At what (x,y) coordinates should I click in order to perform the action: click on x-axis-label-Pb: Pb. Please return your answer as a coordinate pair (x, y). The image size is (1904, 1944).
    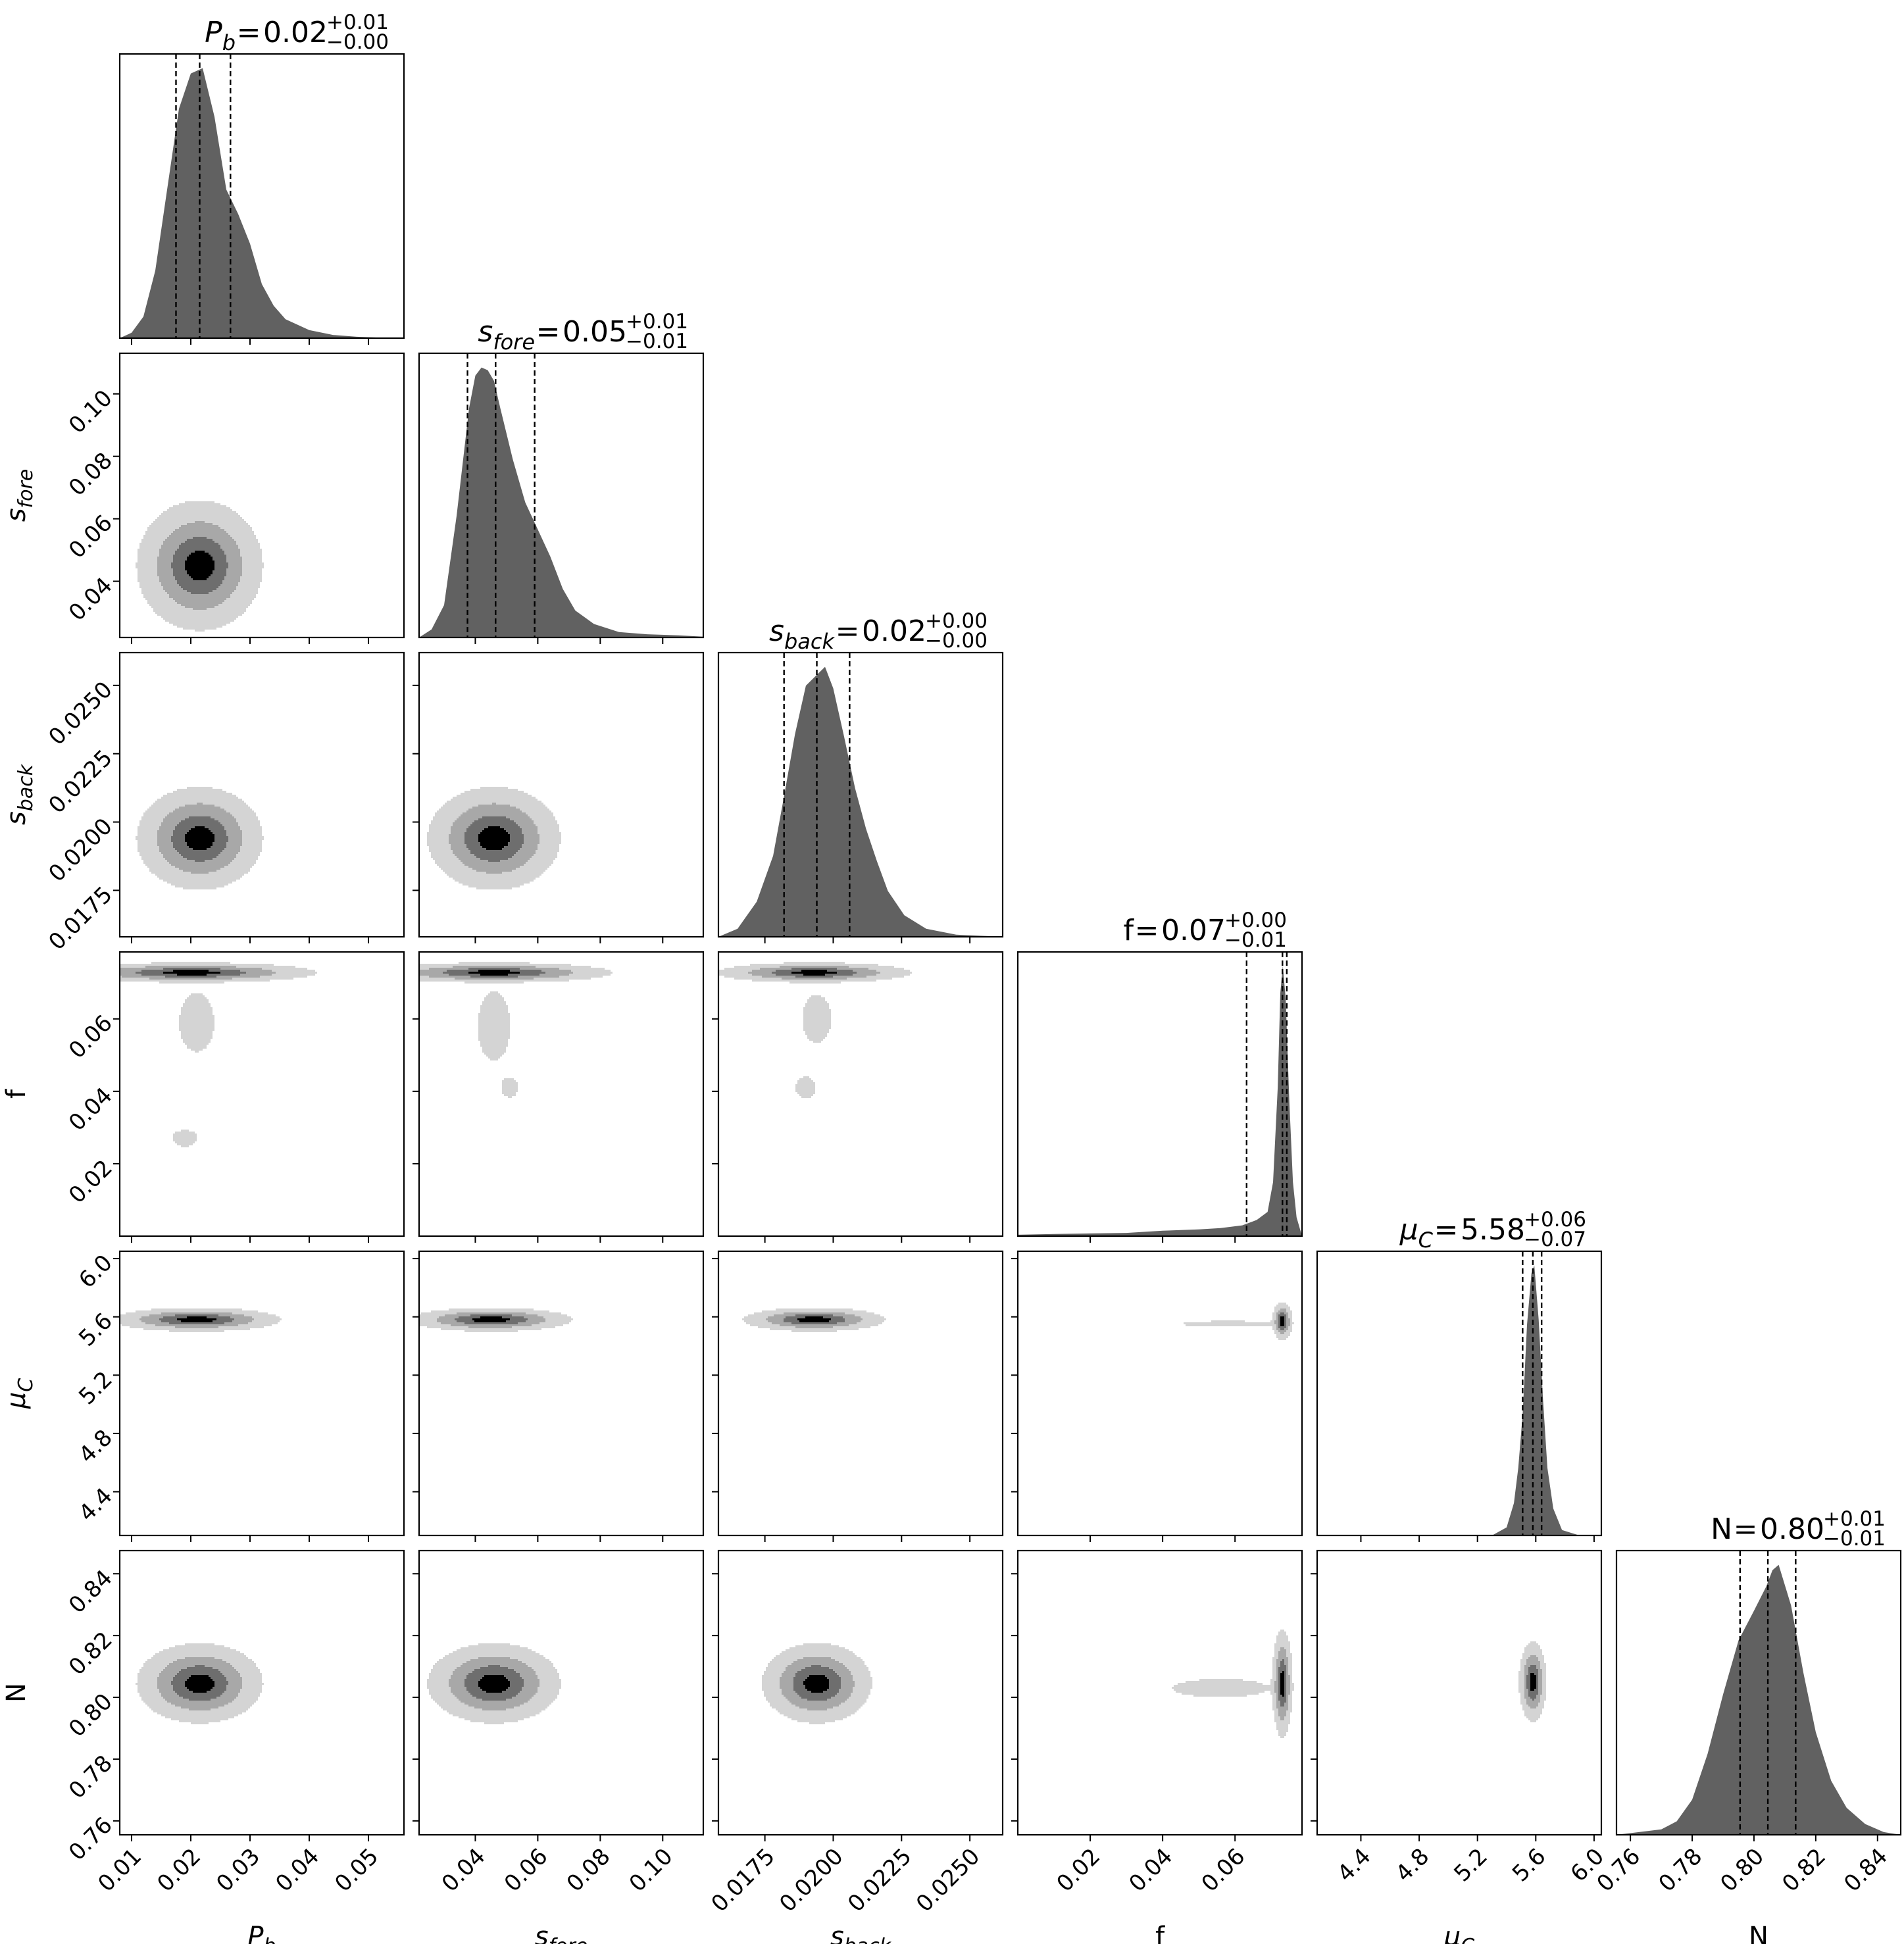
    Looking at the image, I should click on (261, 1933).